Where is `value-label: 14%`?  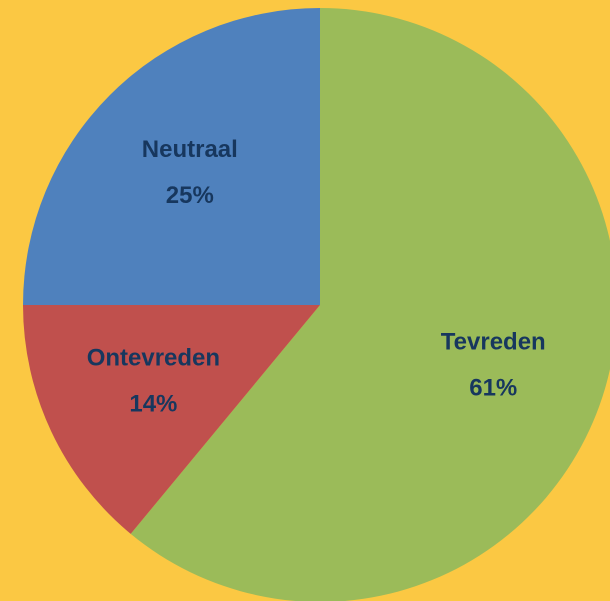 value-label: 14% is located at coordinates (153, 404).